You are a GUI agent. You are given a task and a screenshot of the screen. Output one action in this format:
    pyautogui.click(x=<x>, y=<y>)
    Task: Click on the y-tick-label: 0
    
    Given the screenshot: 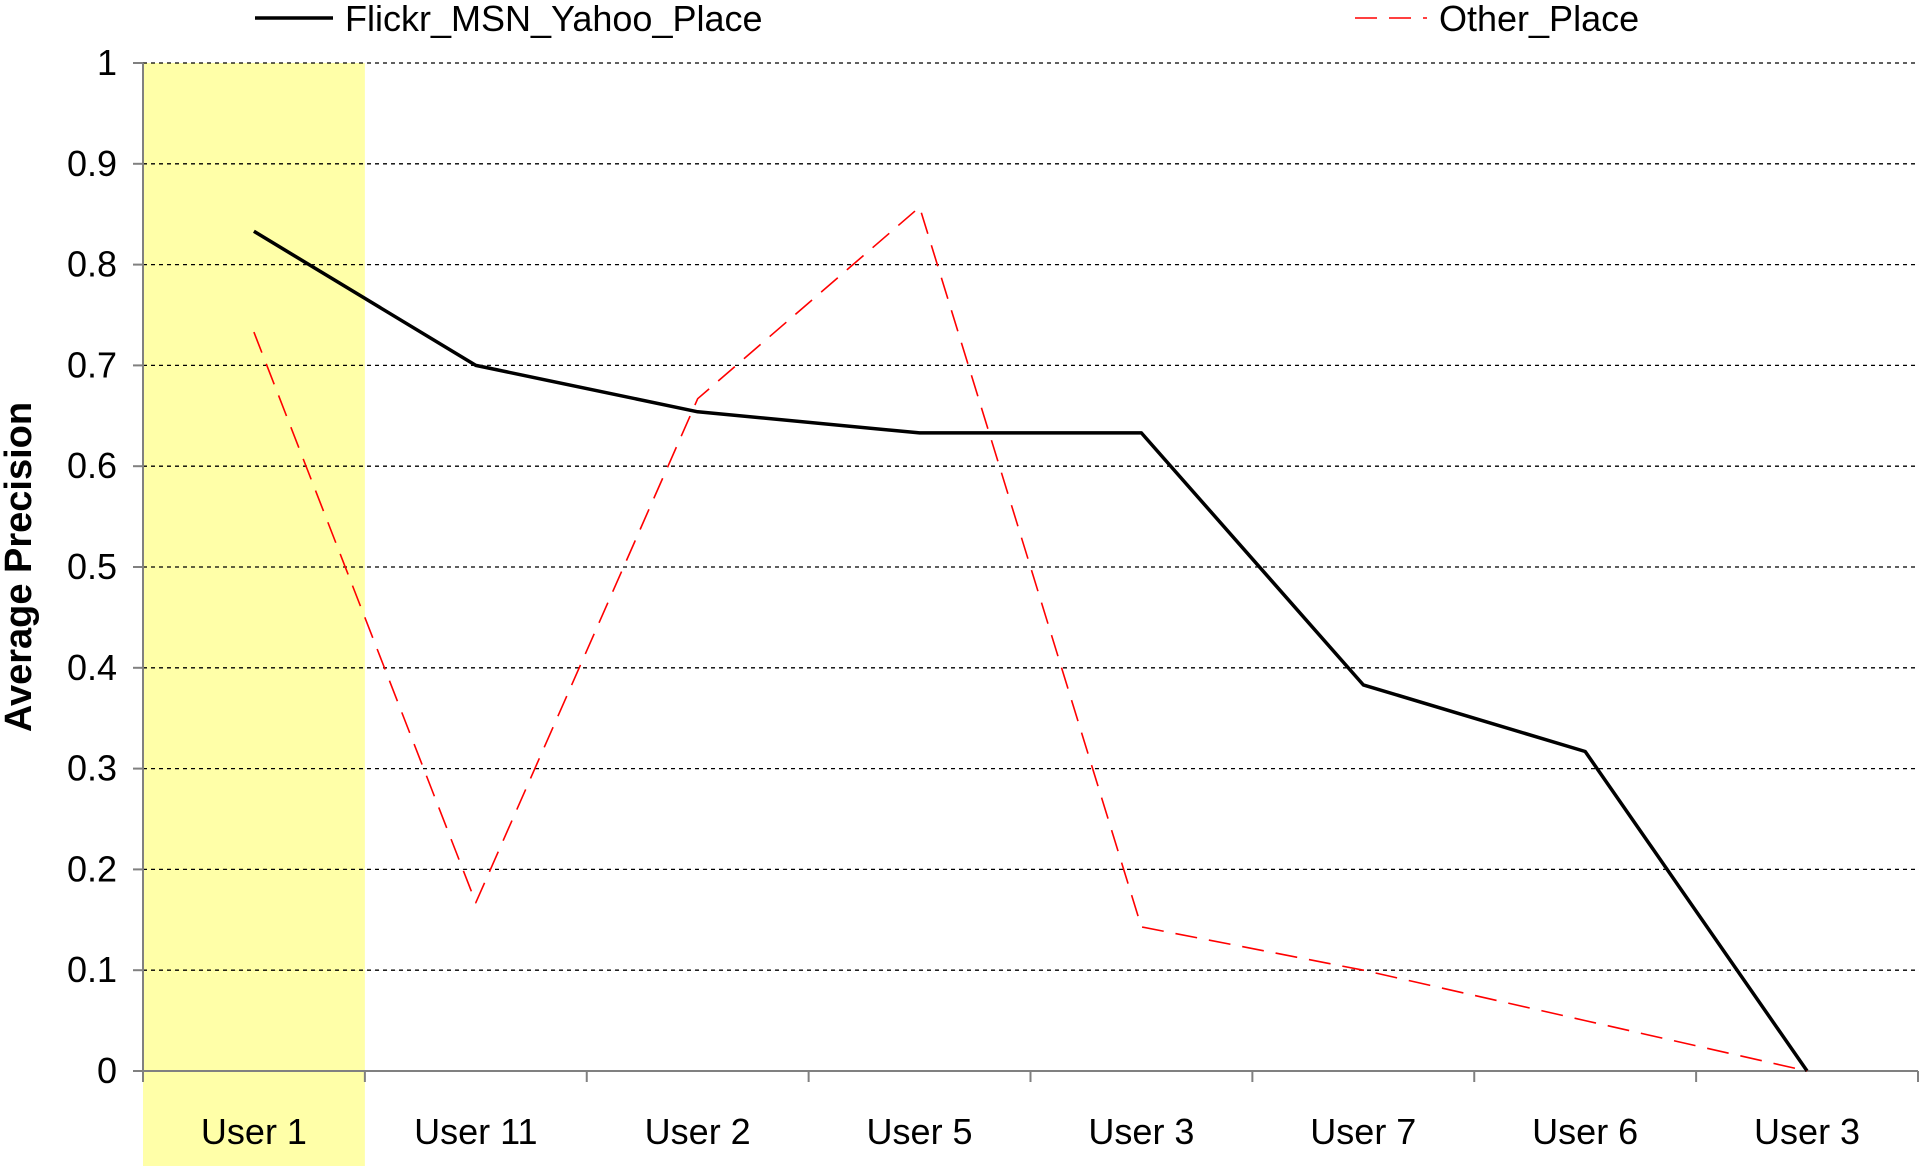 What is the action you would take?
    pyautogui.click(x=107, y=1070)
    